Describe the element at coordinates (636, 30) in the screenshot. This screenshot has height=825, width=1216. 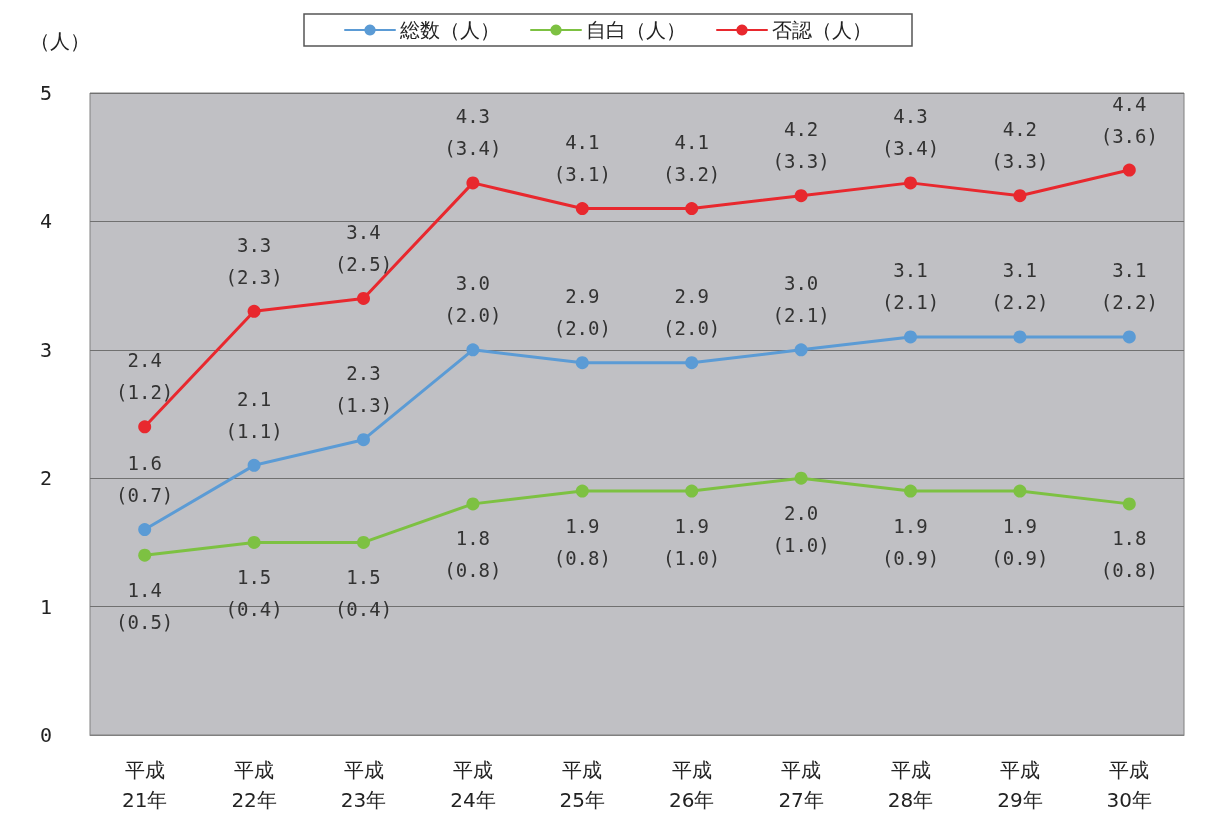
I see `legend-label: 自白（人）` at that location.